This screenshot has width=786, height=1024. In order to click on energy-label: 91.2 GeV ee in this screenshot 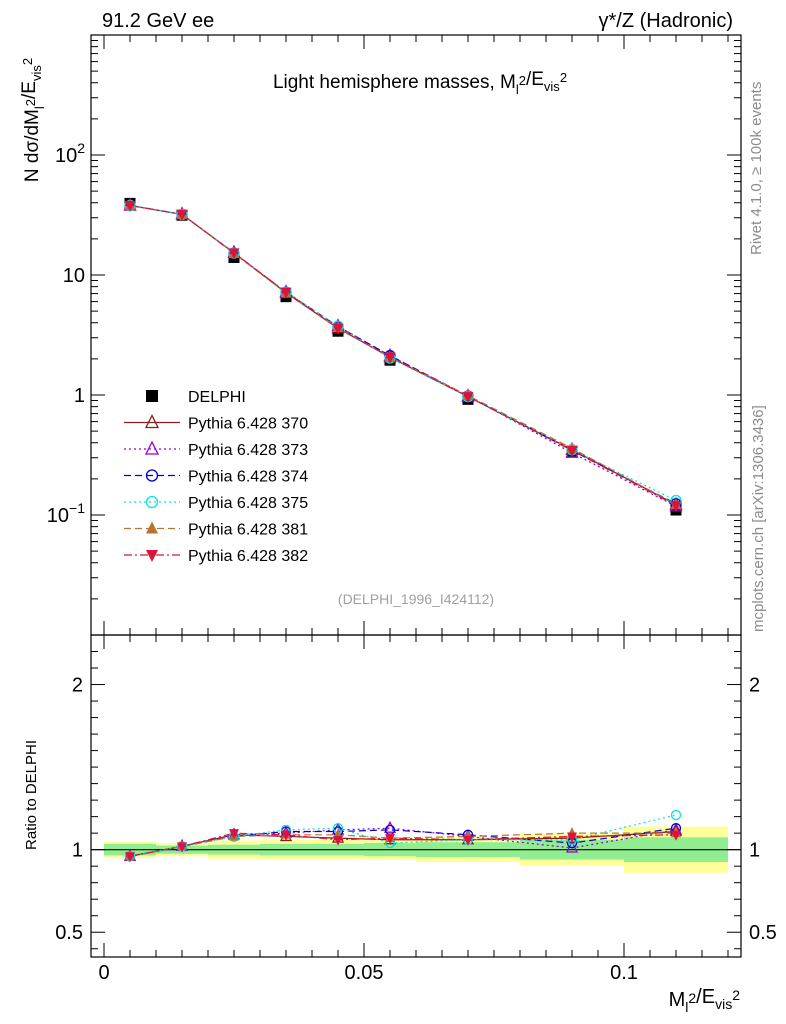, I will do `click(158, 21)`.